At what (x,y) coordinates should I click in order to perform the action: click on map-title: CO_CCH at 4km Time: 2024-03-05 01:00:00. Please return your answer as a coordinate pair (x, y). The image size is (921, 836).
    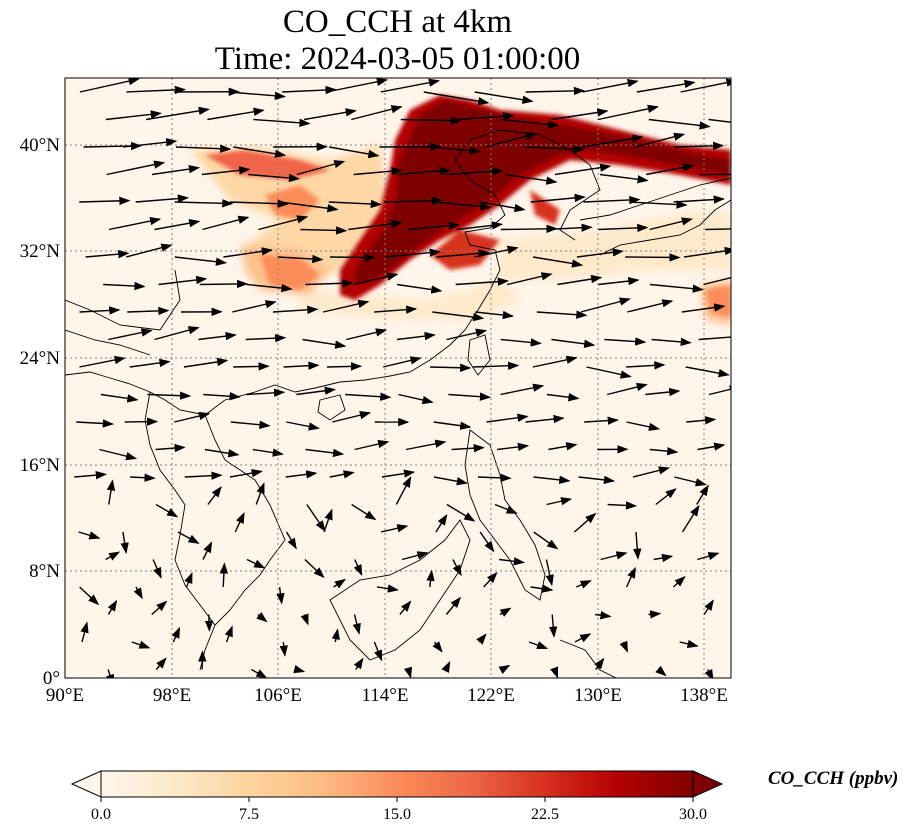
    Looking at the image, I should click on (397, 41).